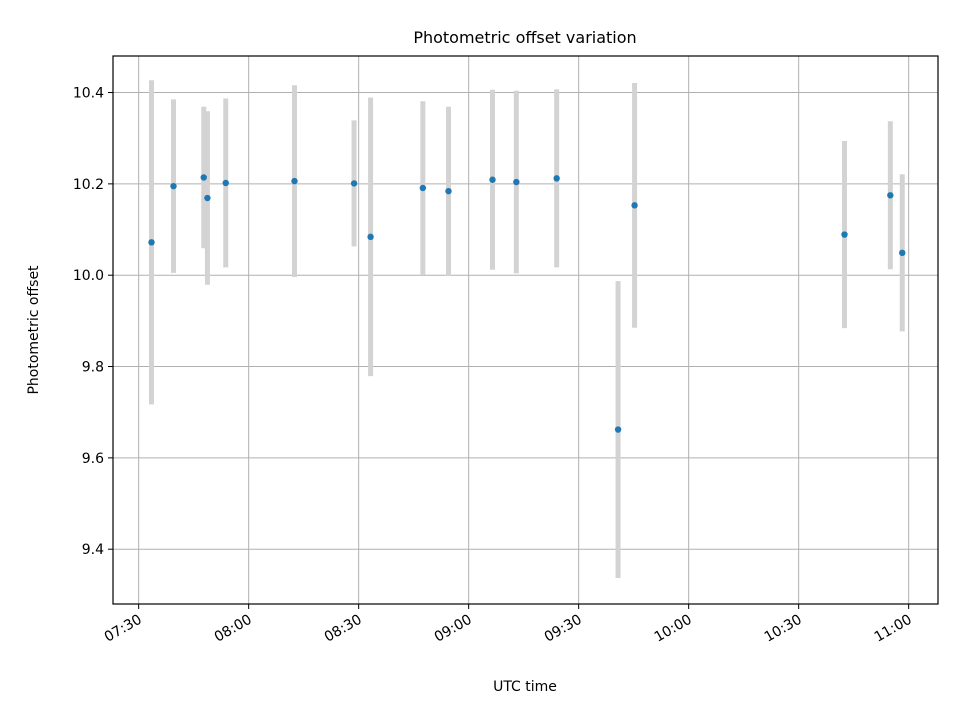 Image resolution: width=960 pixels, height=720 pixels. Describe the element at coordinates (508, 625) in the screenshot. I see `x-axis-ticks: 07:30 08:00 08:30 09:00 09:30 10:00 10:30 11:00` at that location.